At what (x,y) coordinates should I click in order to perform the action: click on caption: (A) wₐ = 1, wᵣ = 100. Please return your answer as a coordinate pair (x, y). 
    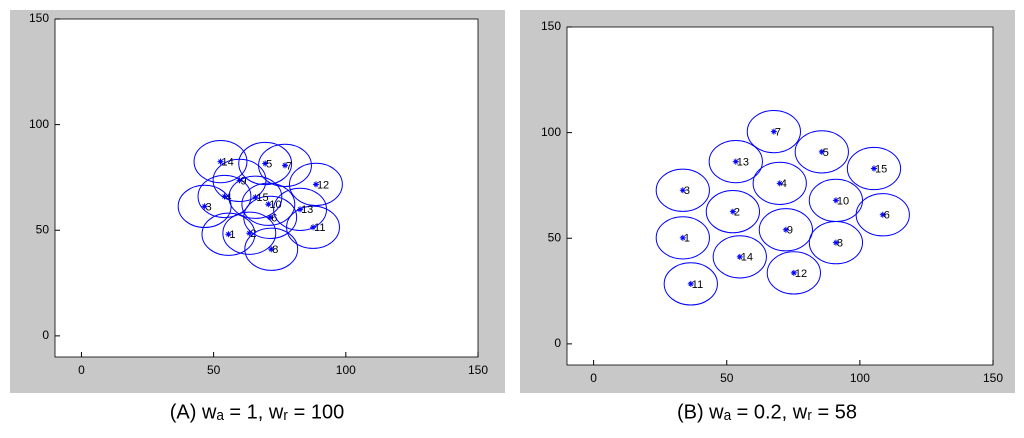
    Looking at the image, I should click on (257, 412).